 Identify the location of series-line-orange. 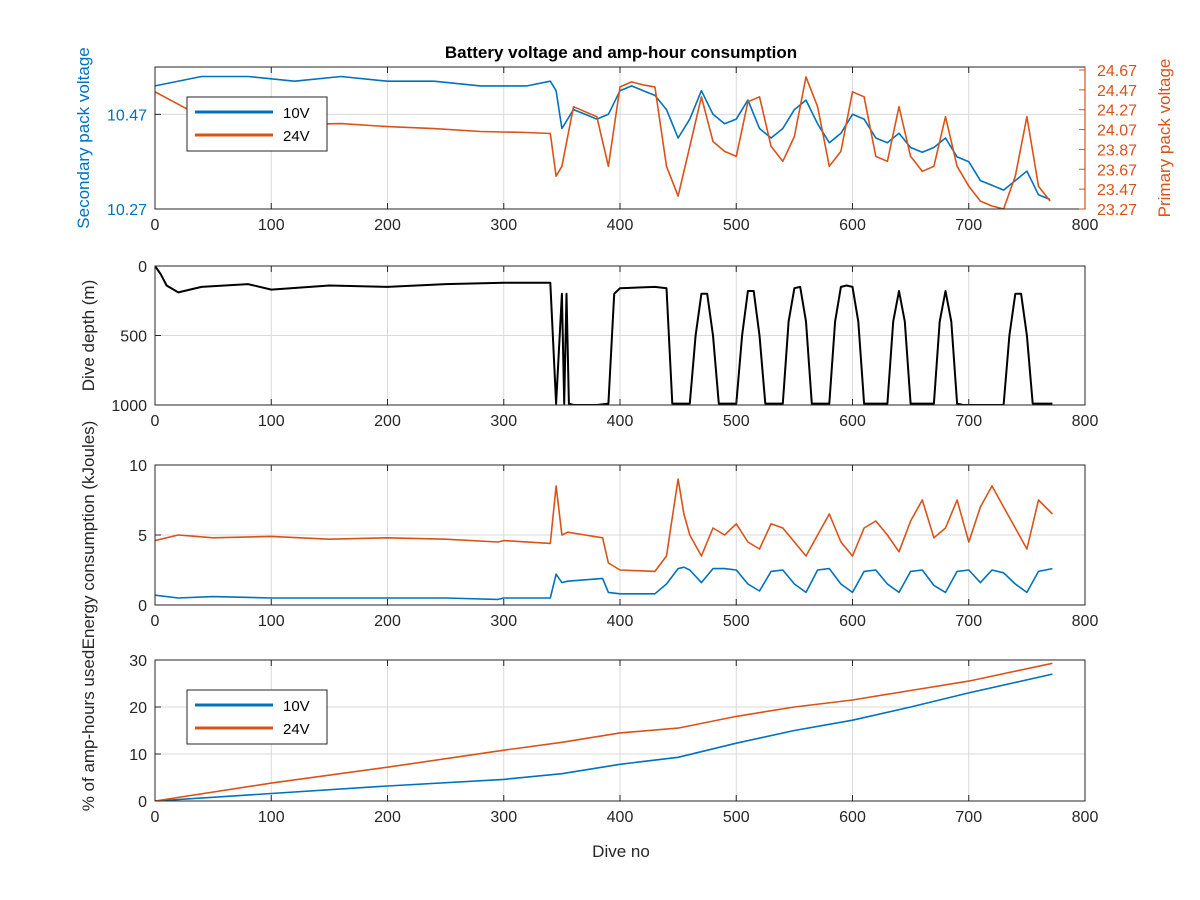
(604, 525).